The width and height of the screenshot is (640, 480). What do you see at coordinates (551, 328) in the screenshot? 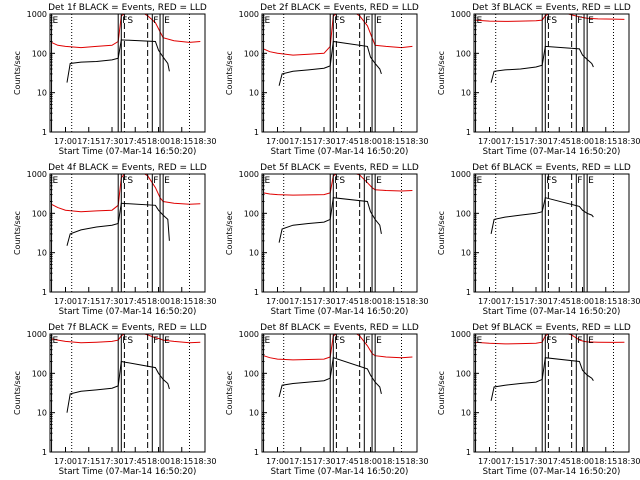
I see `panel-title: Det 9f BLACK = Events, RED = LLD` at bounding box center [551, 328].